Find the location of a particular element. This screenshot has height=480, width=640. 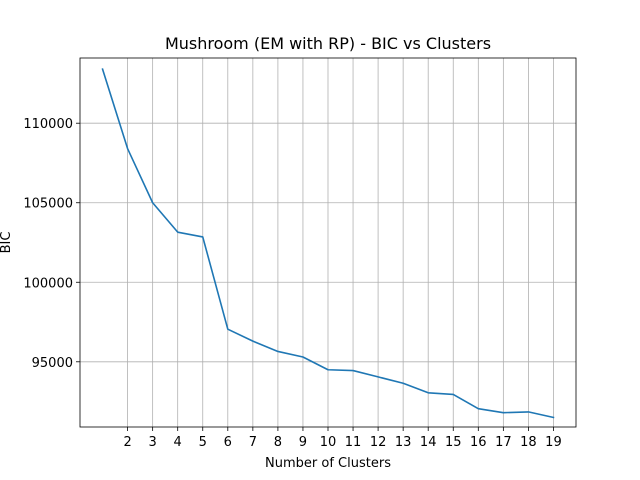

x-axis-ticks: 2 3 4 5 6 7 8 9 10 11 12 13 14 15 16 17 18 19 is located at coordinates (342, 438).